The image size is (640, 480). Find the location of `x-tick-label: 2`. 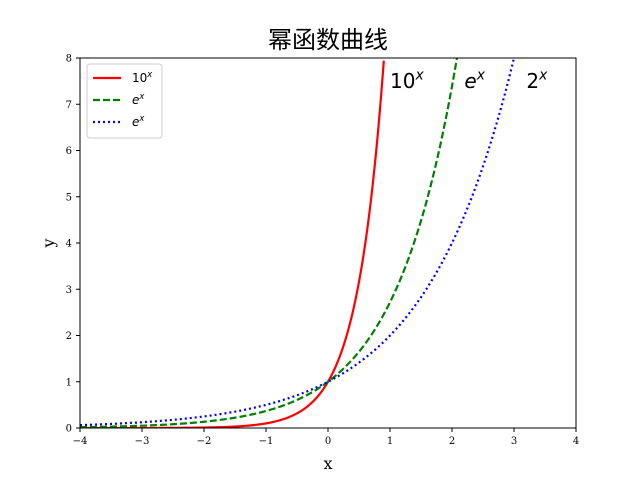

x-tick-label: 2 is located at coordinates (452, 441).